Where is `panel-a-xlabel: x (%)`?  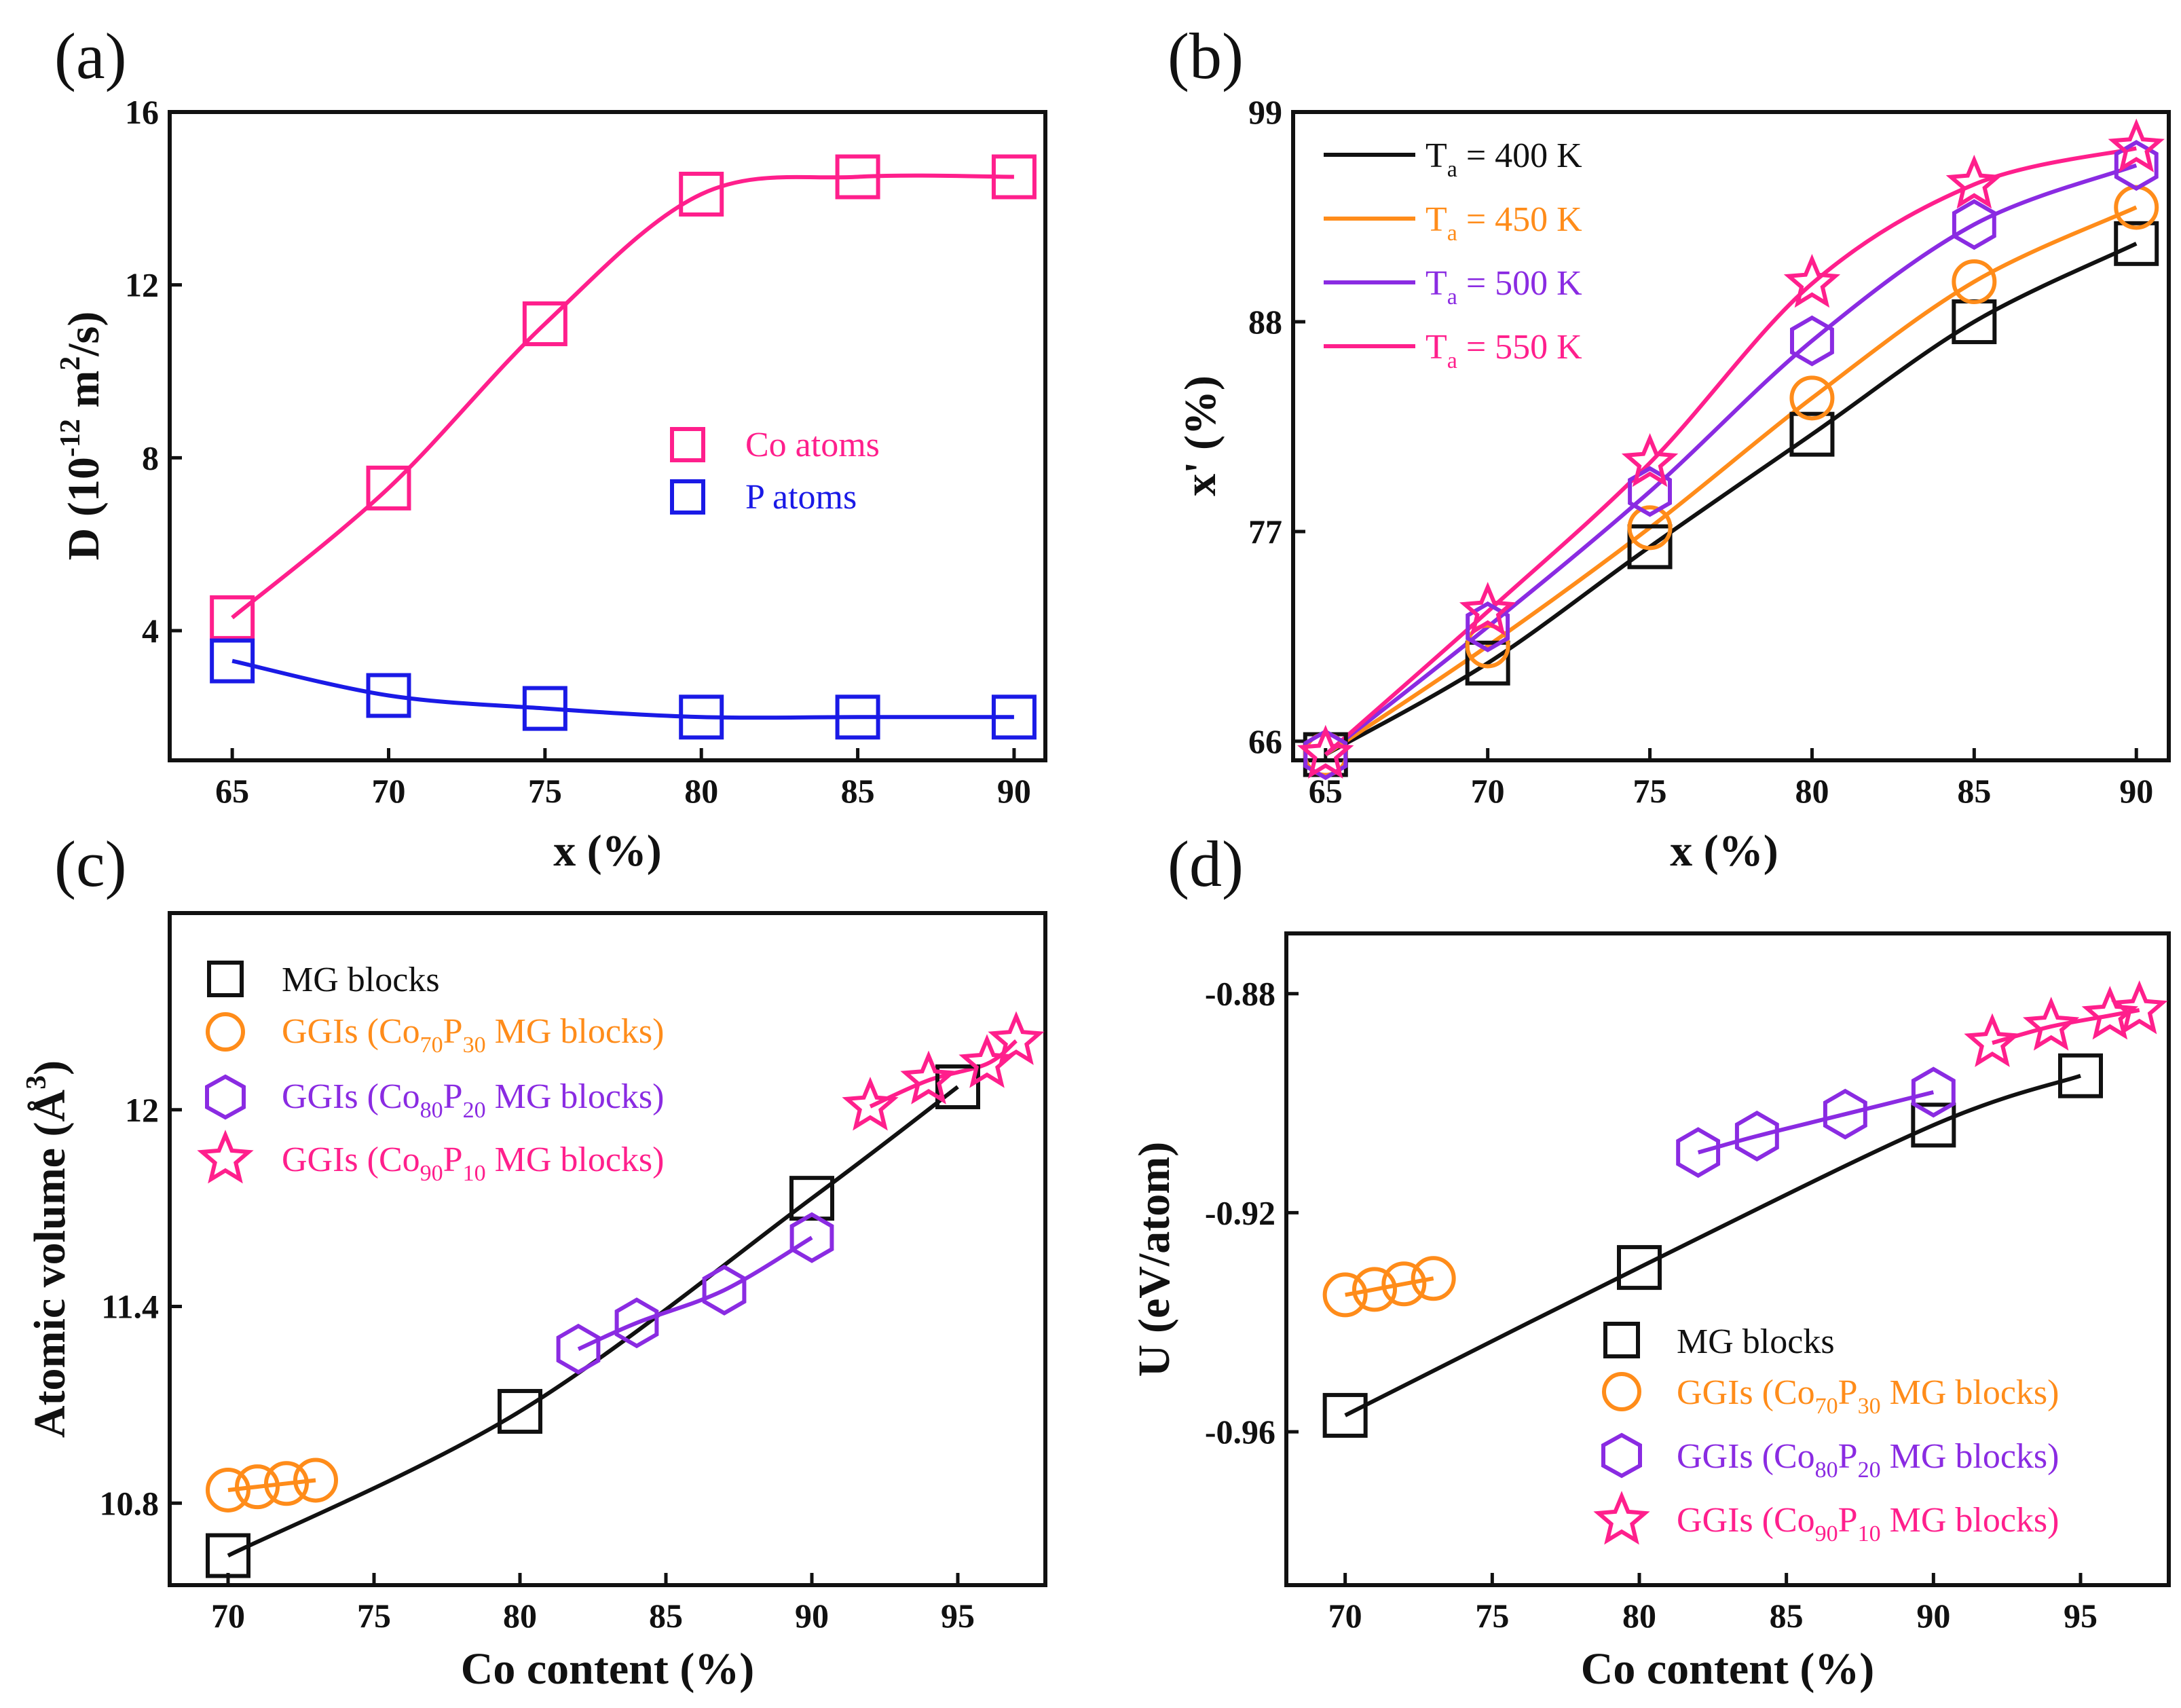
panel-a-xlabel: x (%) is located at coordinates (607, 851).